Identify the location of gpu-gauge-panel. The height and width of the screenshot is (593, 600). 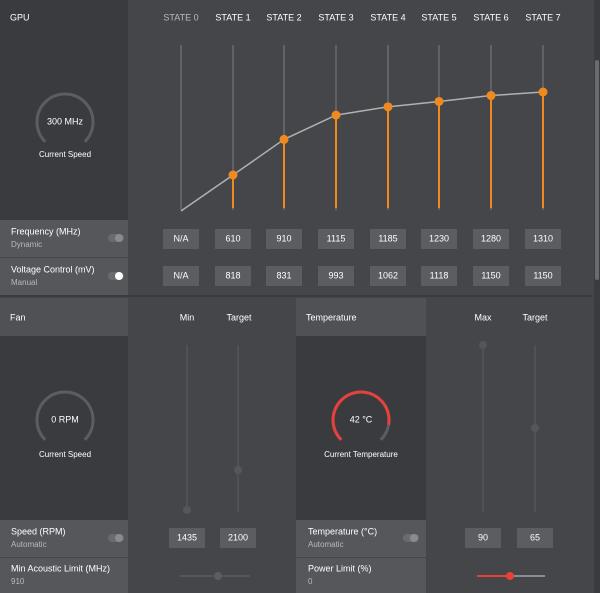
(64, 128).